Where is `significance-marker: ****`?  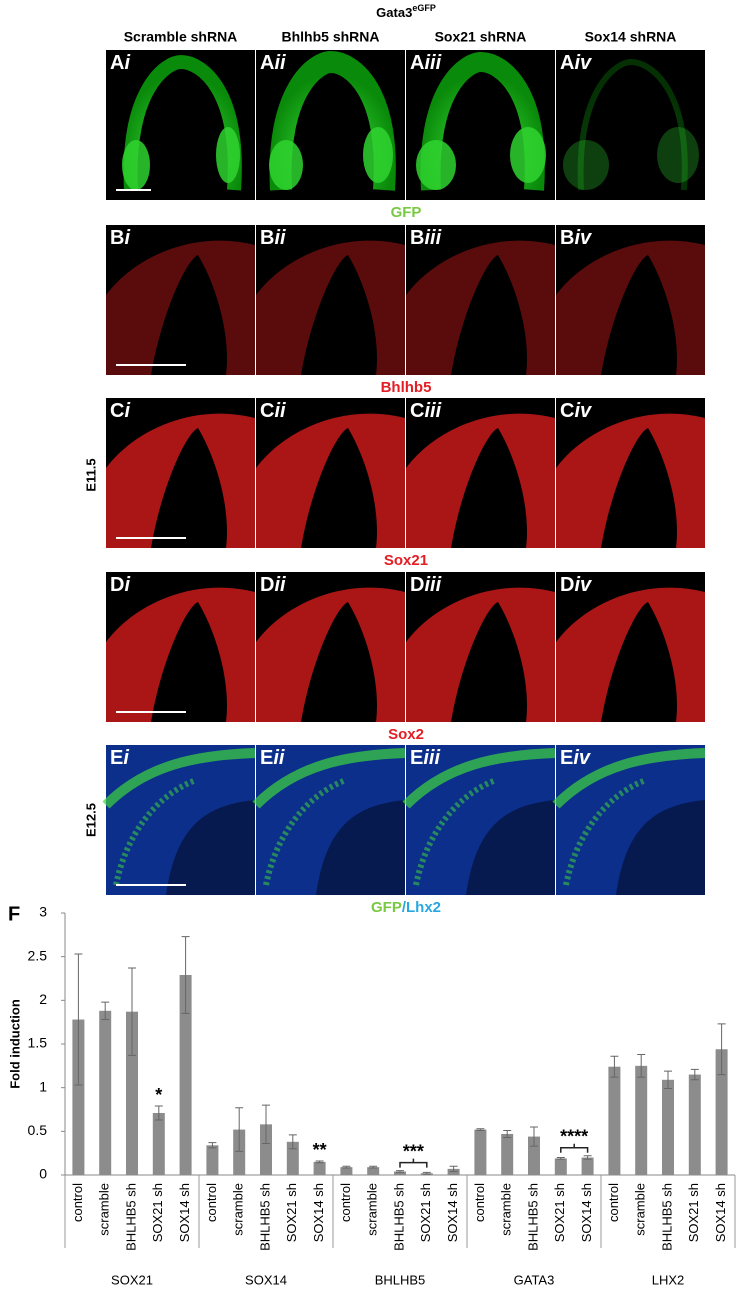
significance-marker: **** is located at coordinates (574, 1137).